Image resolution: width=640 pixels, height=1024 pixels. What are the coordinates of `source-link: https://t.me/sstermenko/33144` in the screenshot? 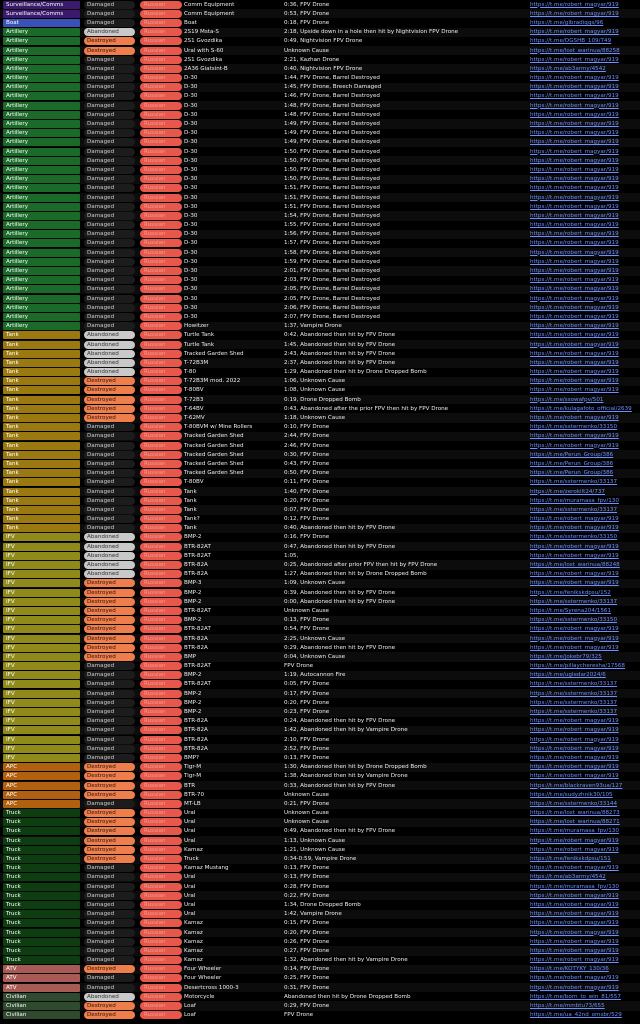 It's located at (574, 803).